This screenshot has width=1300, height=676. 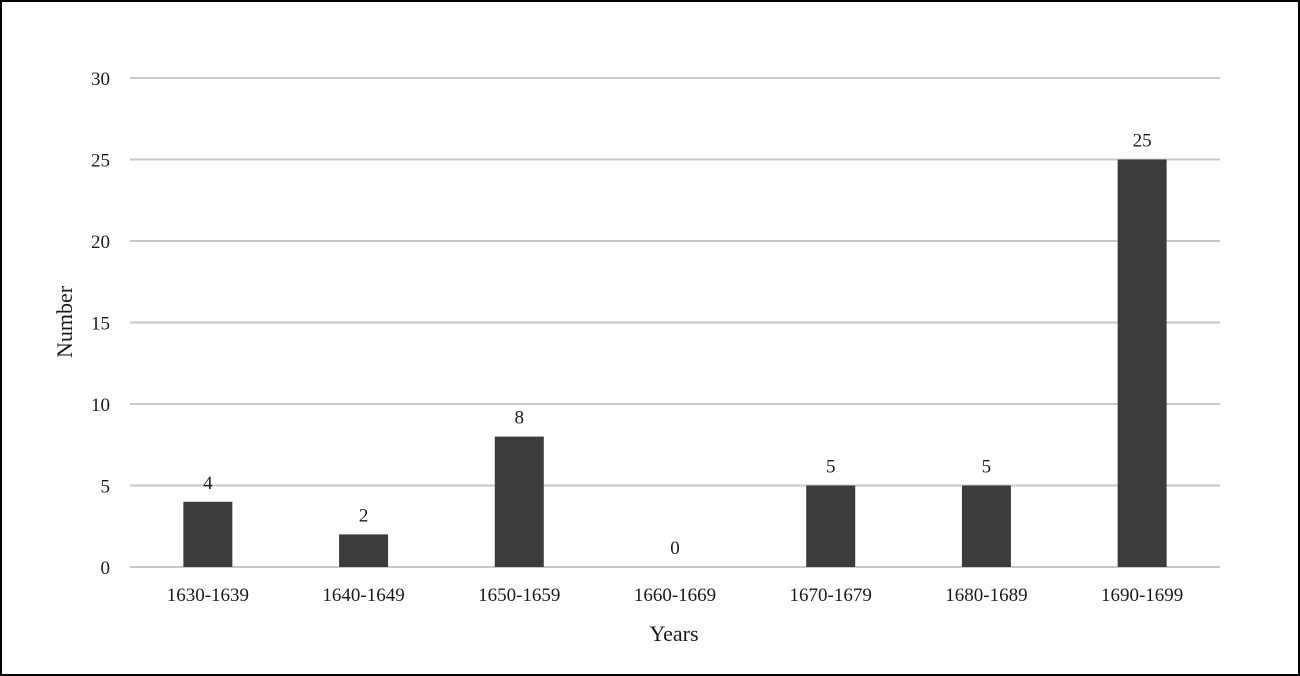 What do you see at coordinates (100, 79) in the screenshot?
I see `y-tick-label: 30` at bounding box center [100, 79].